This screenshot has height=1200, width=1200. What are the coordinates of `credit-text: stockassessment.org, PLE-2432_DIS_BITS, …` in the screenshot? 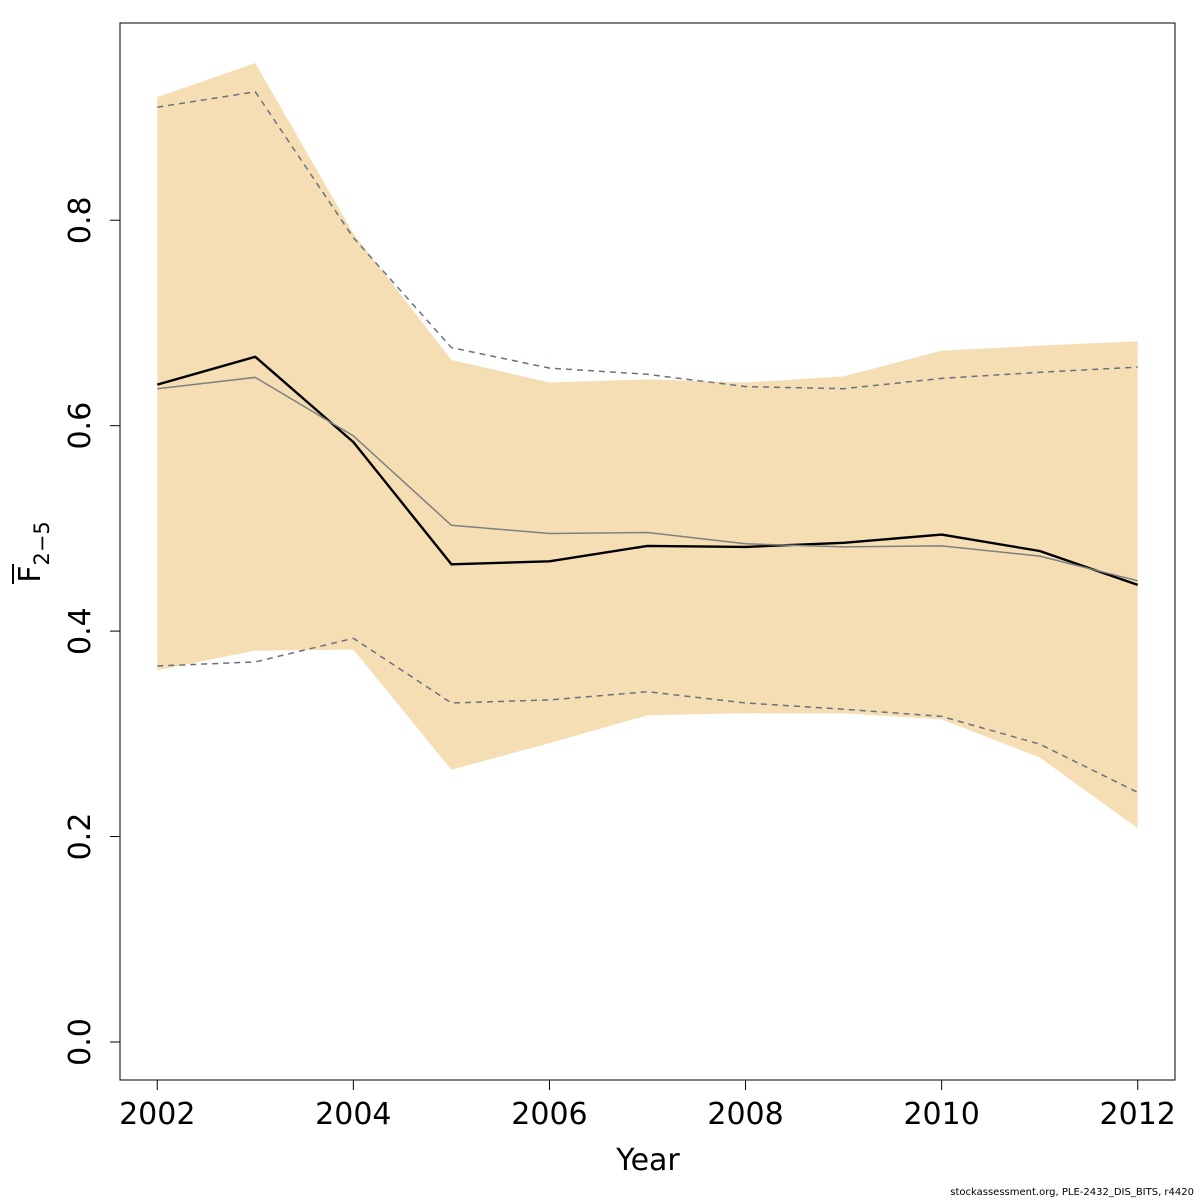 It's located at (1072, 1192).